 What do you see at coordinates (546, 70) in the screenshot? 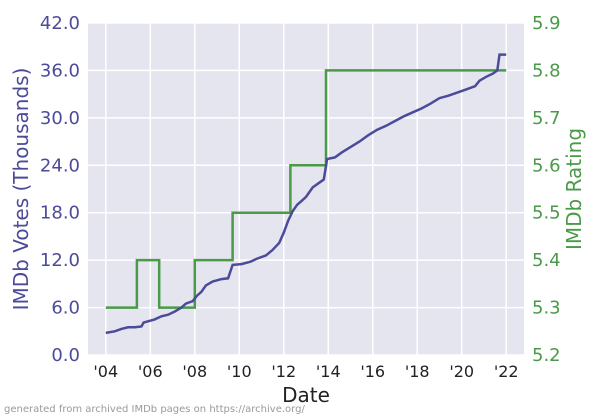
I see `right-tick-label: 5.8` at bounding box center [546, 70].